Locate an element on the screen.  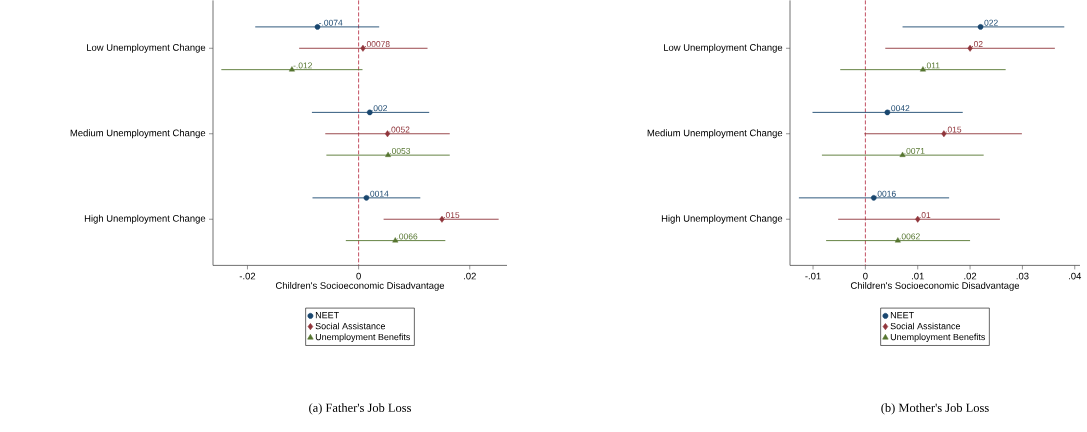
x-tick-label: .03 is located at coordinates (1022, 276).